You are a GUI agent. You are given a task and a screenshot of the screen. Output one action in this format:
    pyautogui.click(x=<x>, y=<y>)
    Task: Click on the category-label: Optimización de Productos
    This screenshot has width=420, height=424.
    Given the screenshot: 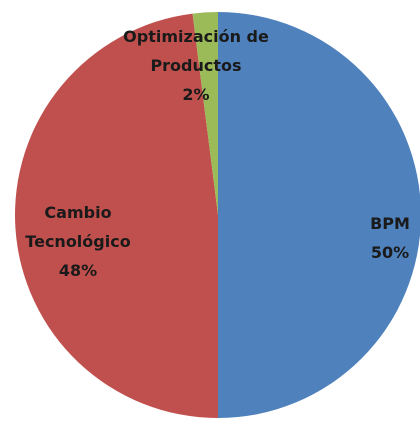 What is the action you would take?
    pyautogui.click(x=196, y=51)
    